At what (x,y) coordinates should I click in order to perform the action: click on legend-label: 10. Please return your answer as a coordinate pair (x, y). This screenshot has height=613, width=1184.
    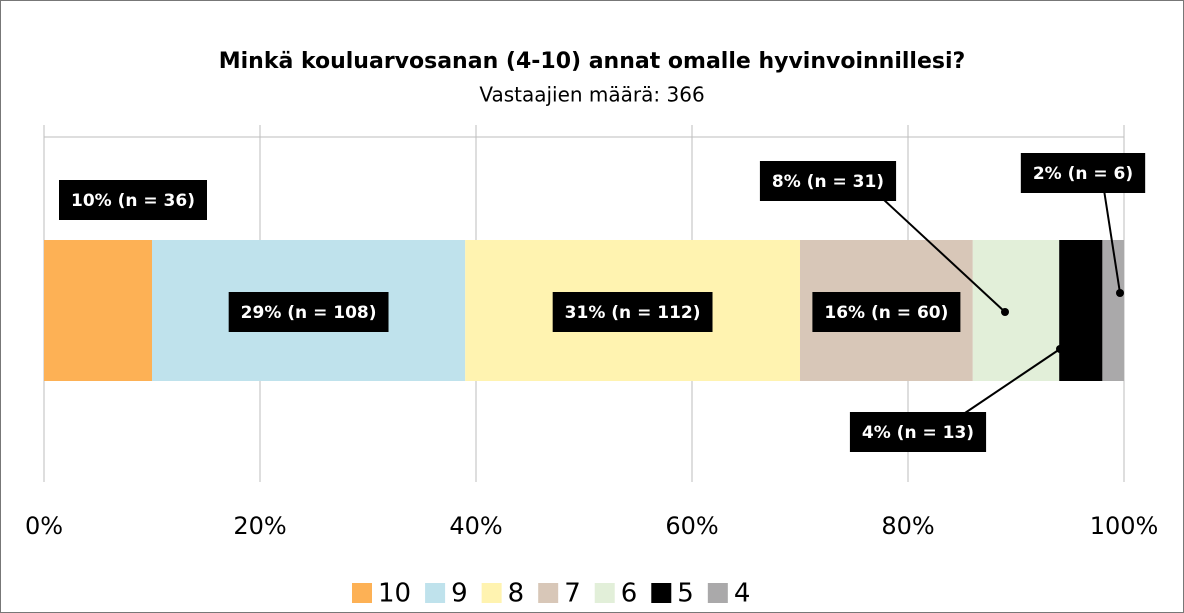
    Looking at the image, I should click on (394, 594).